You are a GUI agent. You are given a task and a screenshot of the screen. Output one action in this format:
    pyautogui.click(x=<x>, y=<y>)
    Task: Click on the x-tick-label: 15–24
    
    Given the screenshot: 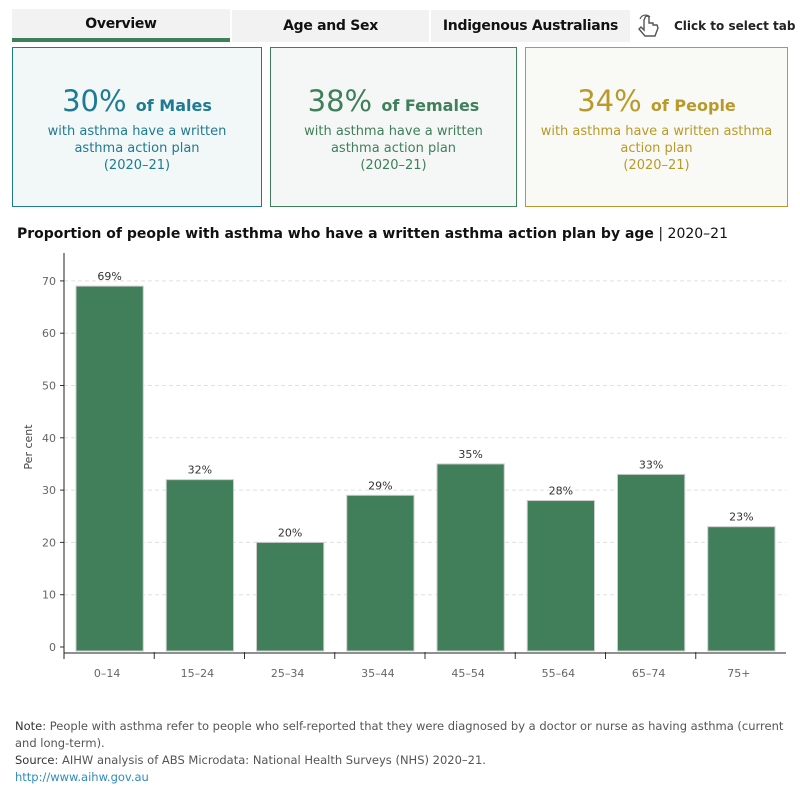 What is the action you would take?
    pyautogui.click(x=198, y=673)
    